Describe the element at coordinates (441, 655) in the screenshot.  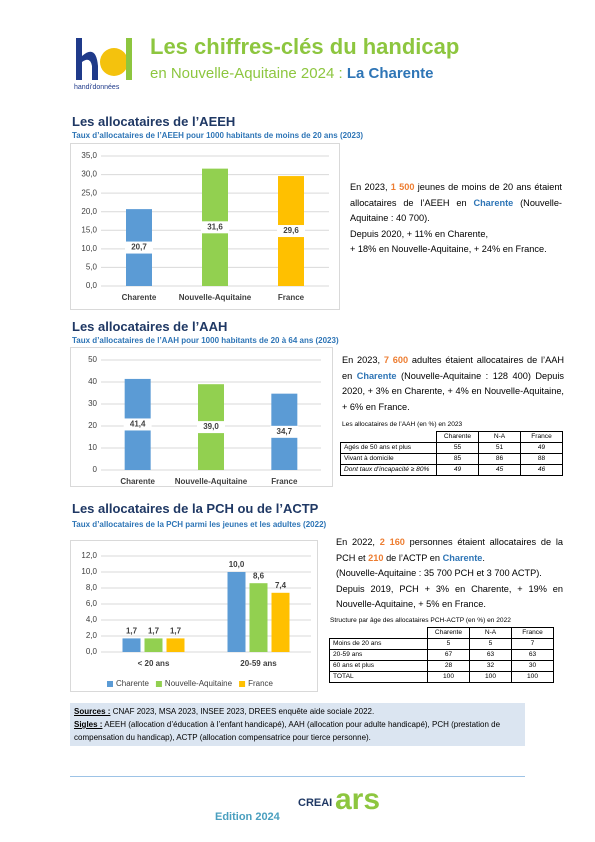
I see `table-row: 20-59 ans 67 63 63` at that location.